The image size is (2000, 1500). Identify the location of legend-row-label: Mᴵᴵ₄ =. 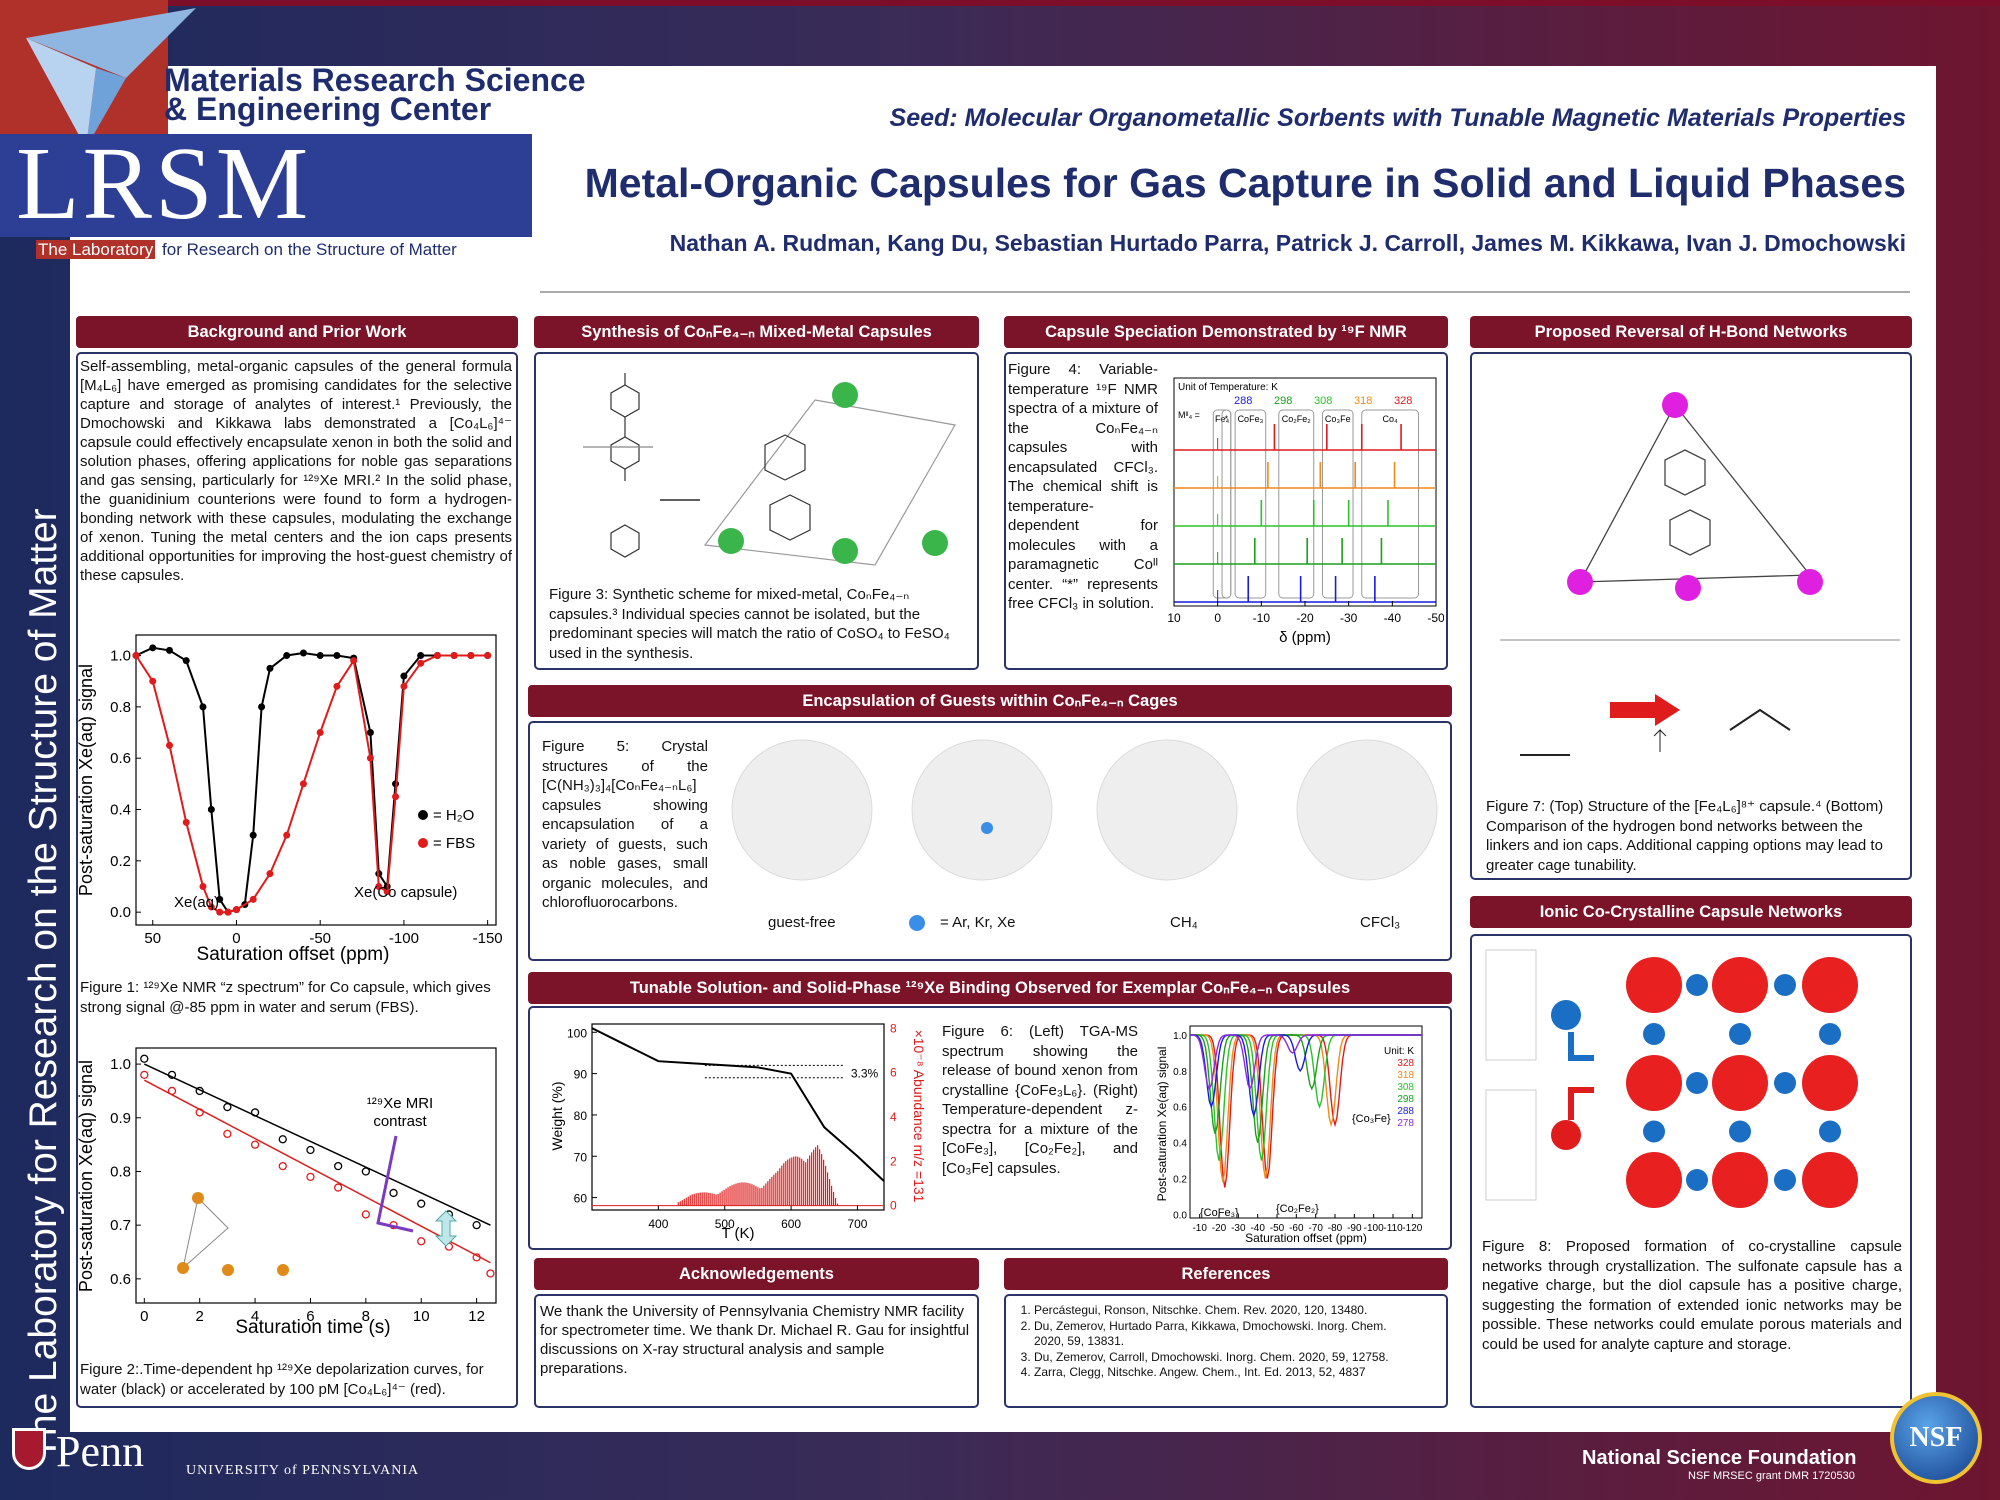
(1189, 415).